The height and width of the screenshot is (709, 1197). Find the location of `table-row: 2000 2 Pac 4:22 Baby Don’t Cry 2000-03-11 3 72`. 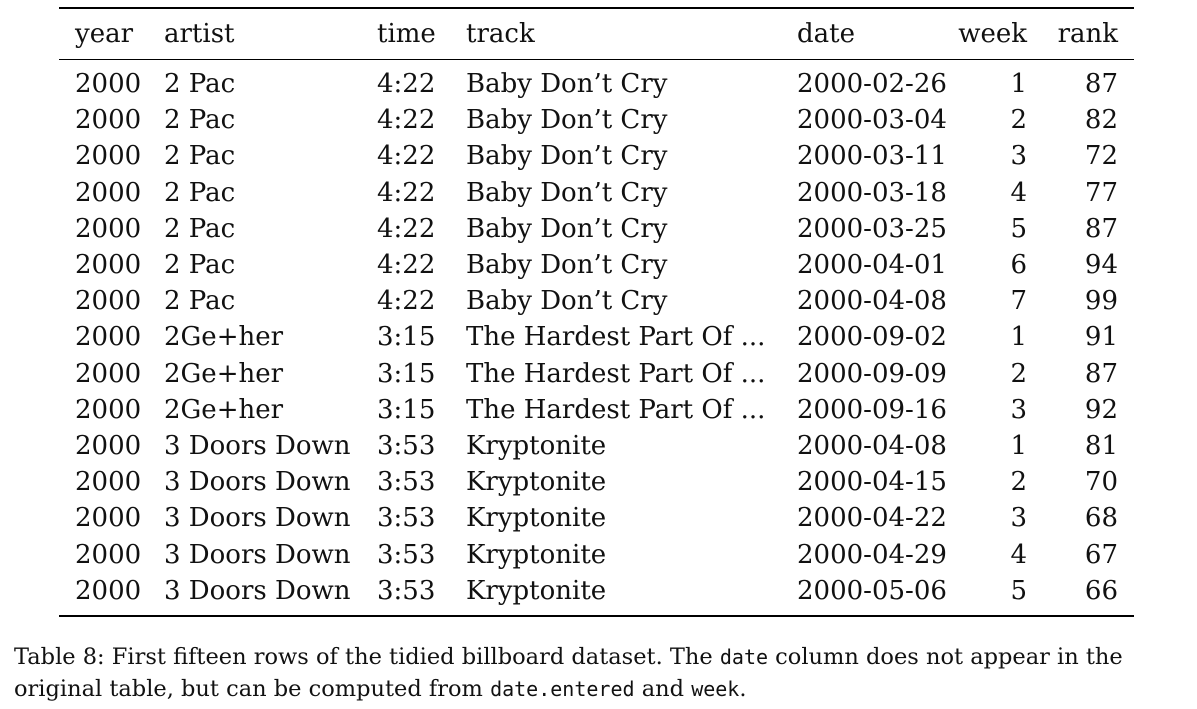

table-row: 2000 2 Pac 4:22 Baby Don’t Cry 2000-03-11 3 72 is located at coordinates (596, 156).